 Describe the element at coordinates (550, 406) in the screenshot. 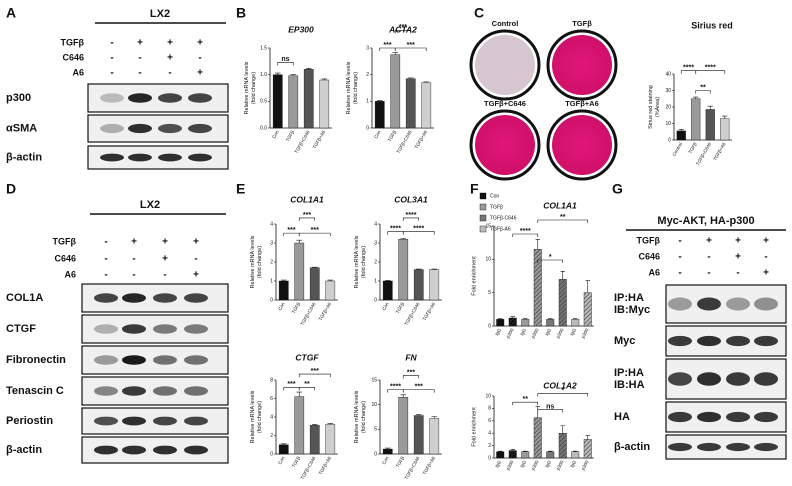

I see `significance-label: ns` at that location.